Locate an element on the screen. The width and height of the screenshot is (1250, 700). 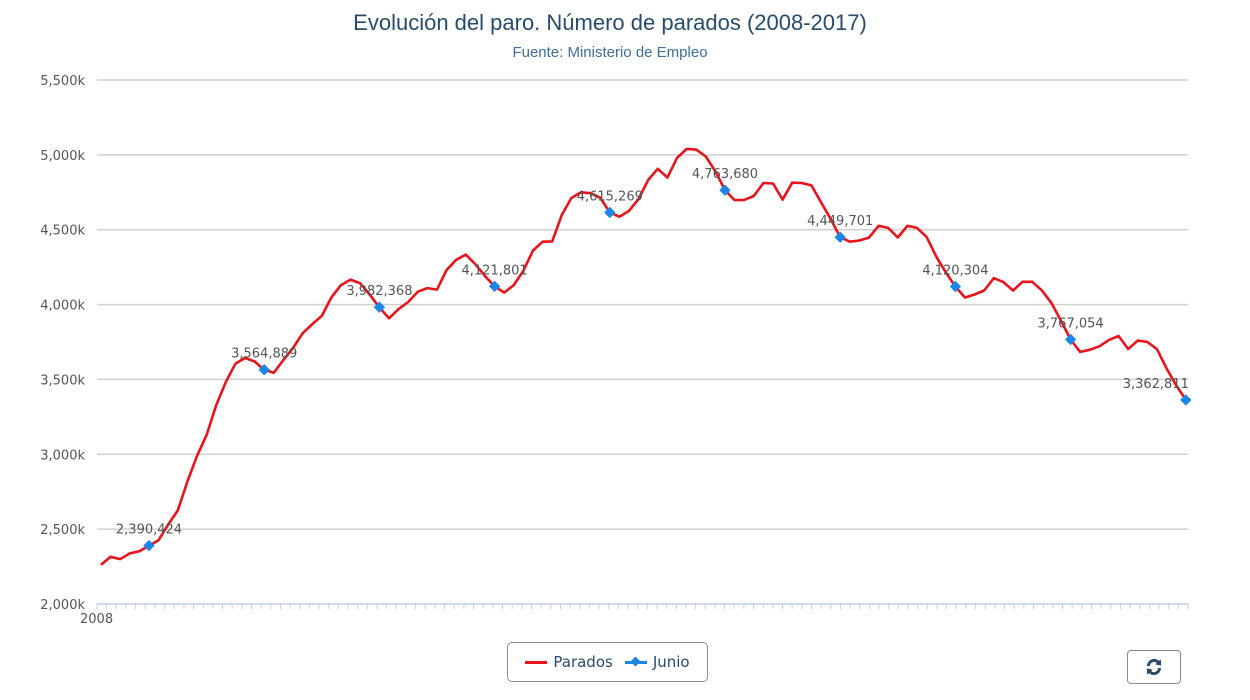
data-label: 3,982,368 is located at coordinates (379, 291).